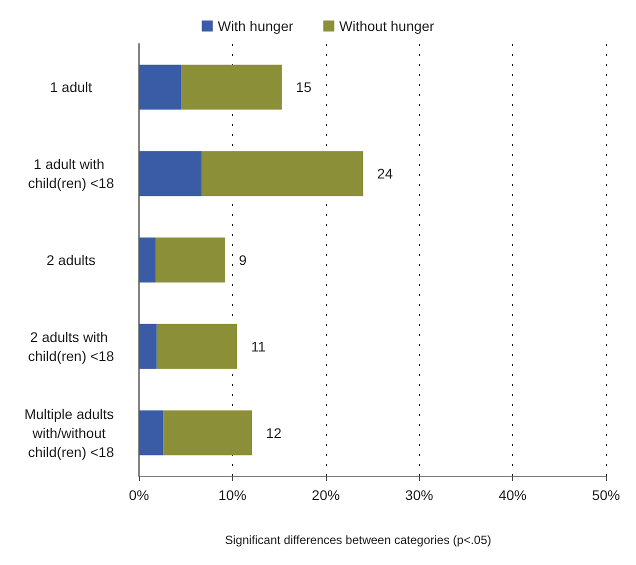 The width and height of the screenshot is (636, 565). I want to click on x-tick-label: 20%, so click(326, 495).